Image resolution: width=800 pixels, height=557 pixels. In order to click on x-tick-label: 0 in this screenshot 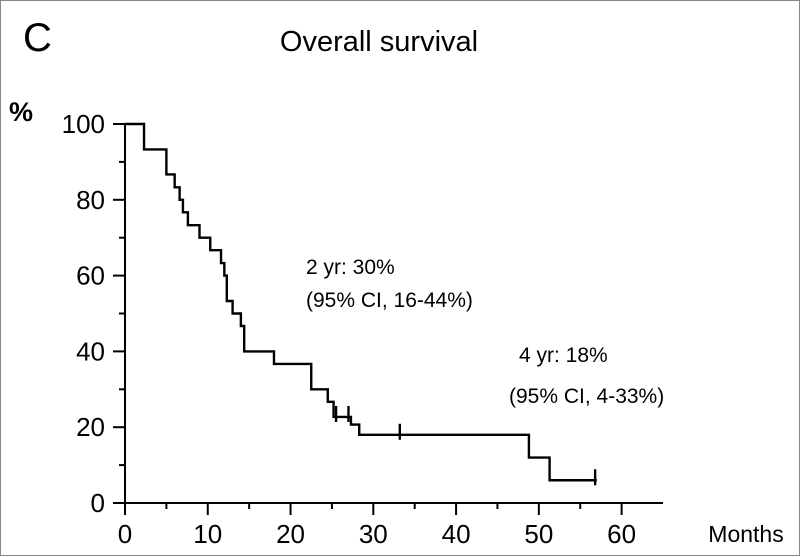, I will do `click(125, 534)`.